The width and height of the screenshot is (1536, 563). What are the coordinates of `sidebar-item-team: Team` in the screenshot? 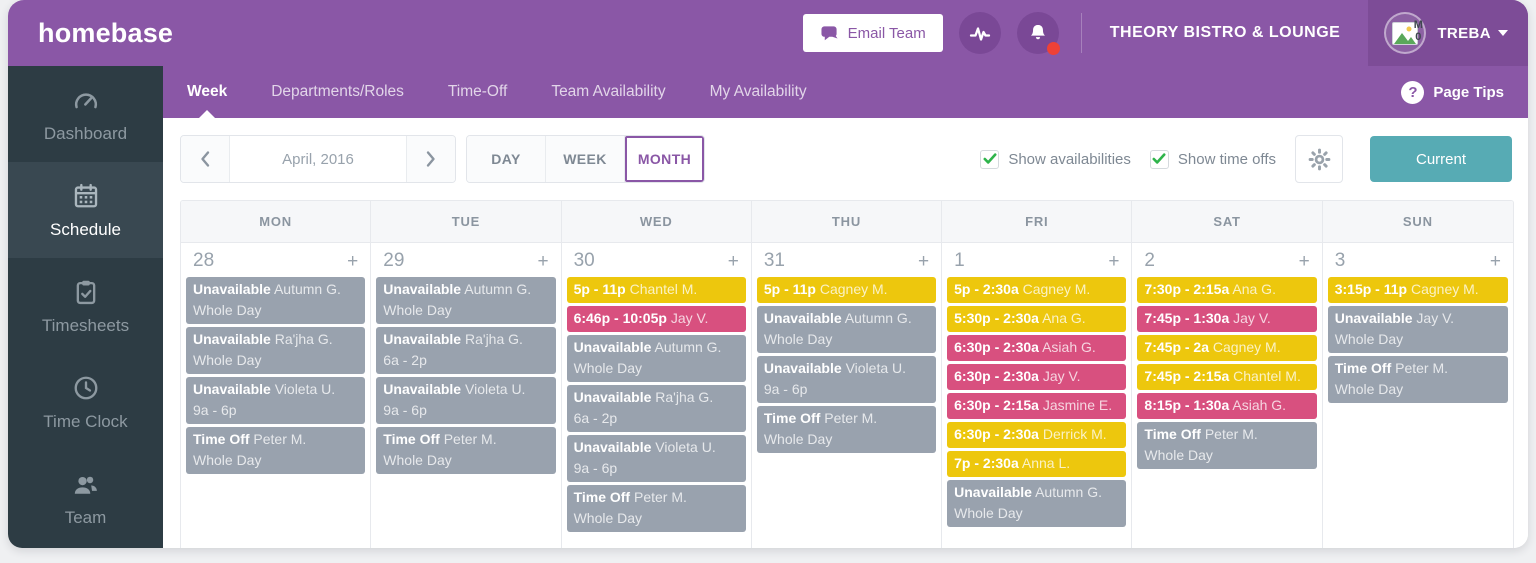 It's located at (85, 498).